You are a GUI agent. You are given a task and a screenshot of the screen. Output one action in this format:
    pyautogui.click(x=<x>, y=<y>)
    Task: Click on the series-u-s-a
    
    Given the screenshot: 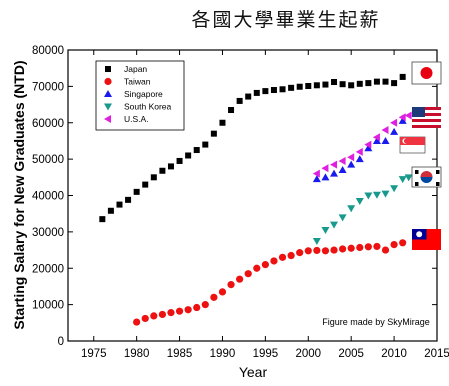 What is the action you would take?
    pyautogui.click(x=362, y=144)
    